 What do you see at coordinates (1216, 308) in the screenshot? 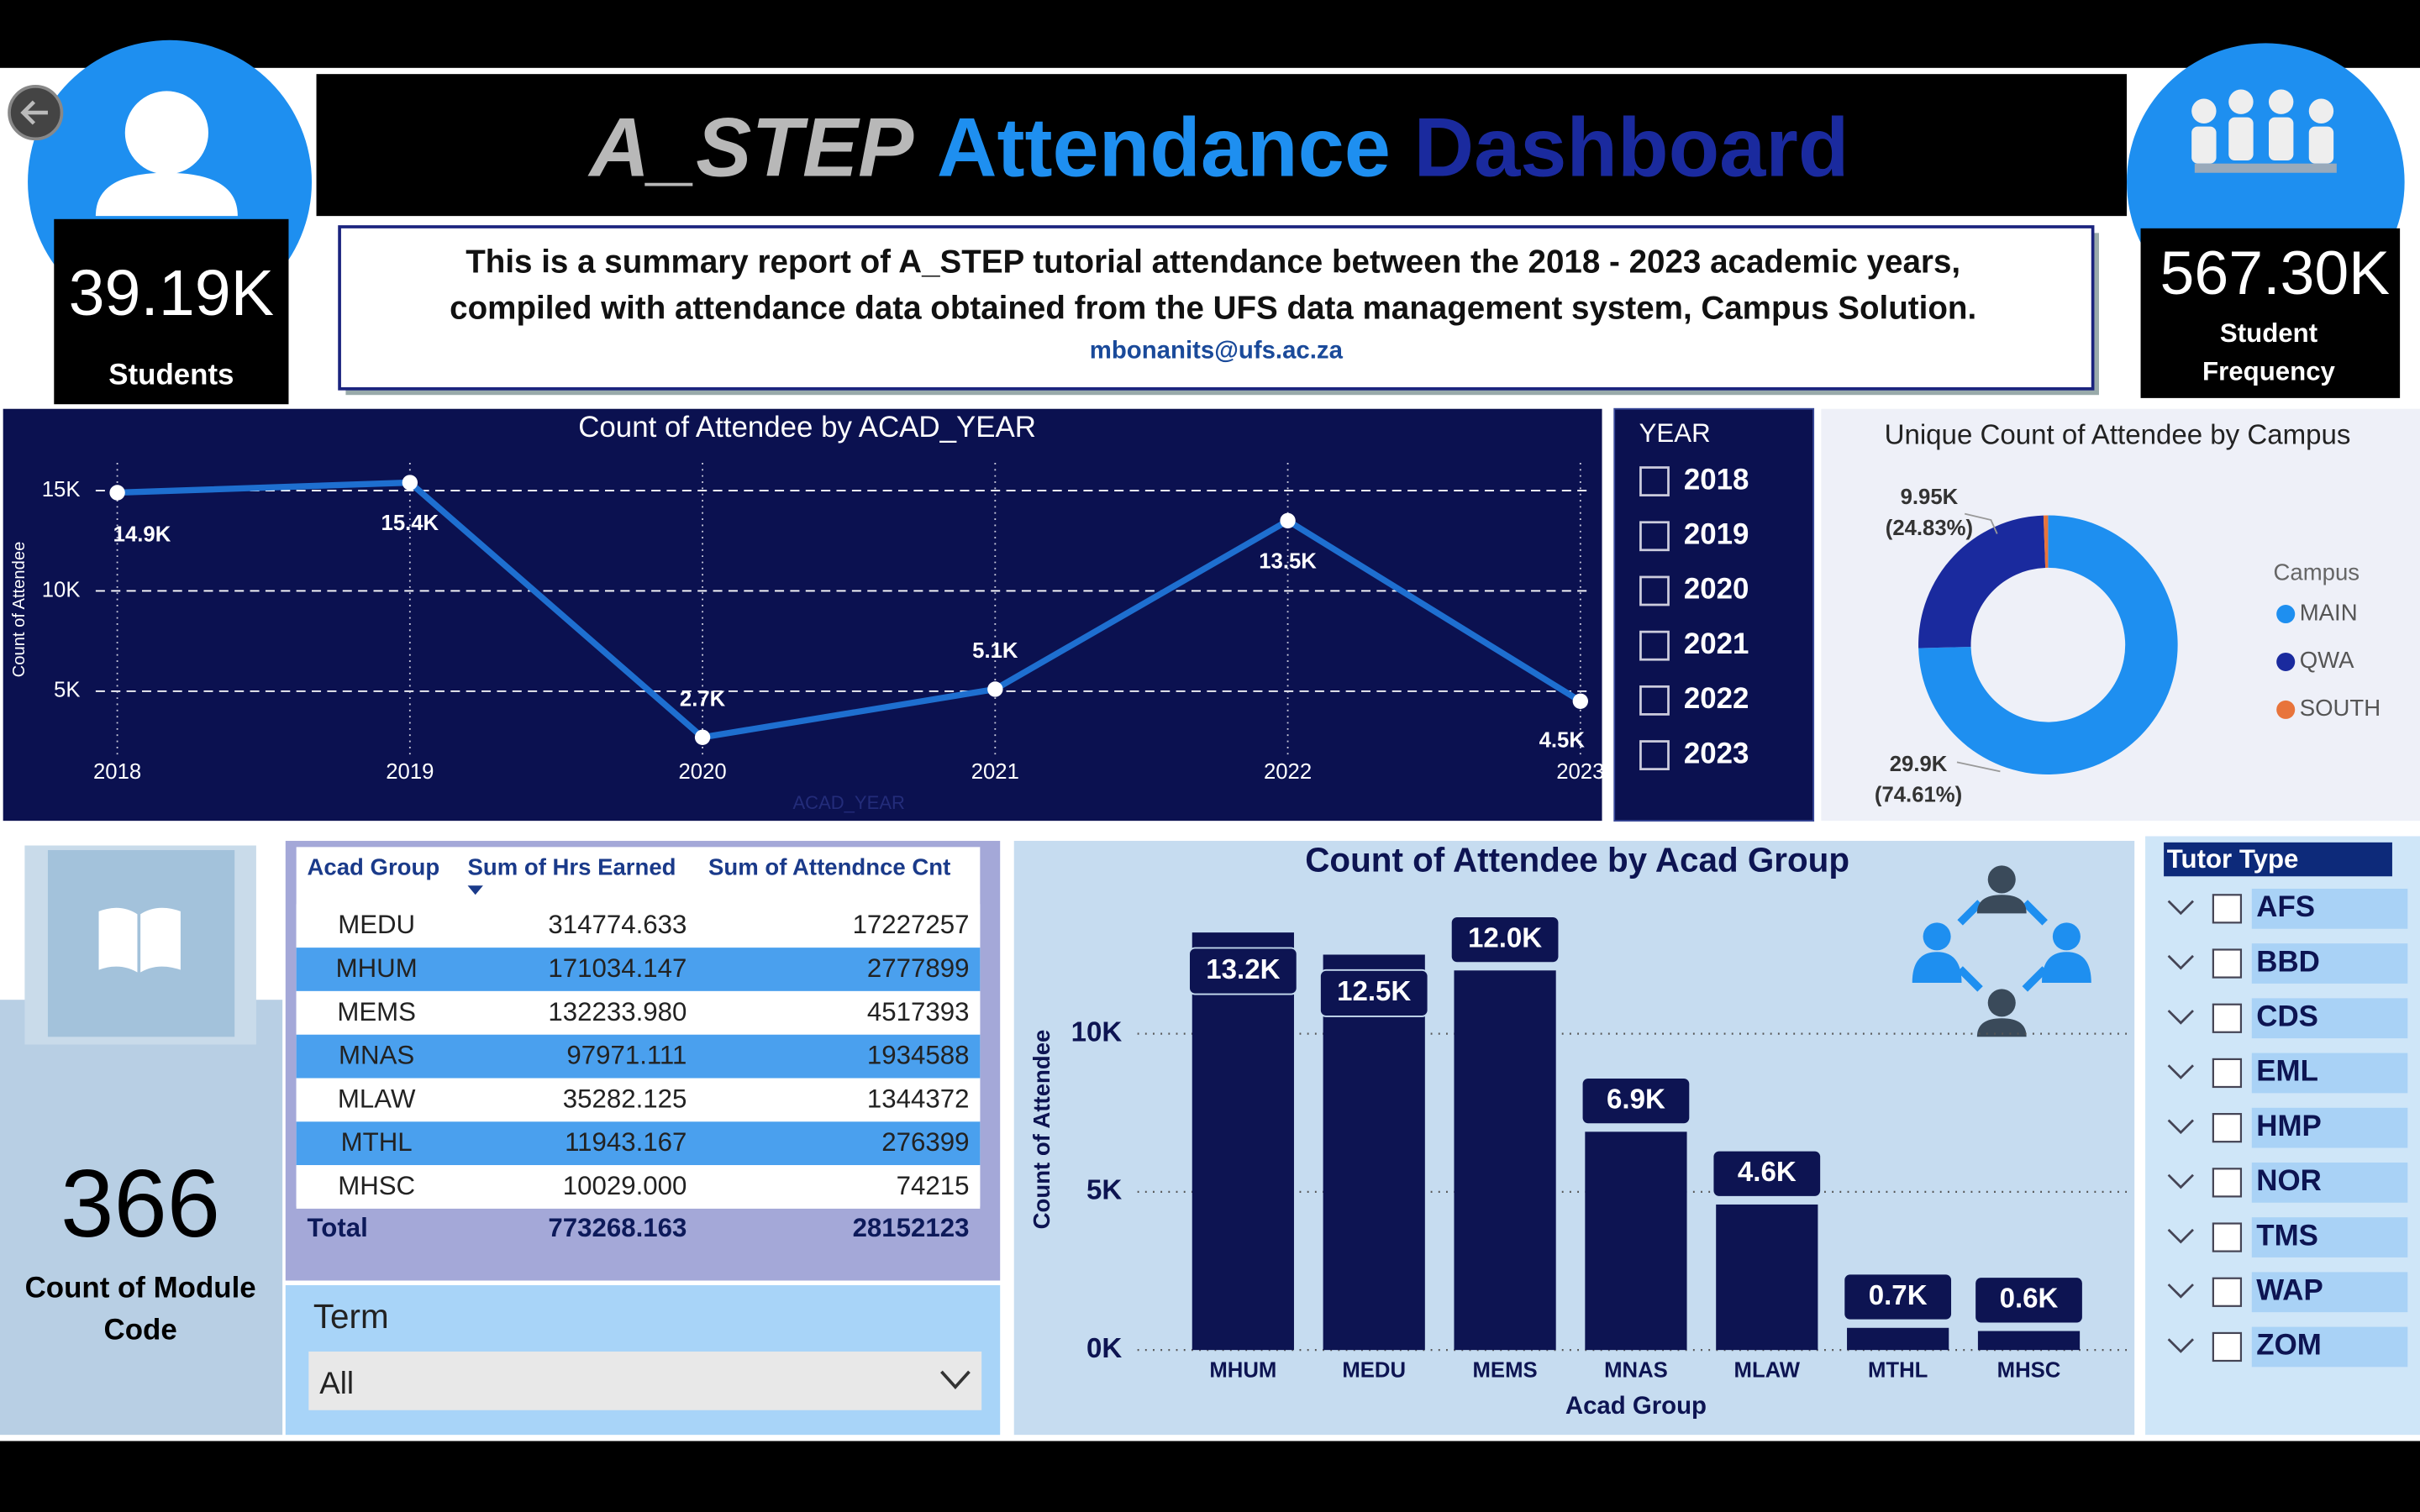
I see `summary-box` at bounding box center [1216, 308].